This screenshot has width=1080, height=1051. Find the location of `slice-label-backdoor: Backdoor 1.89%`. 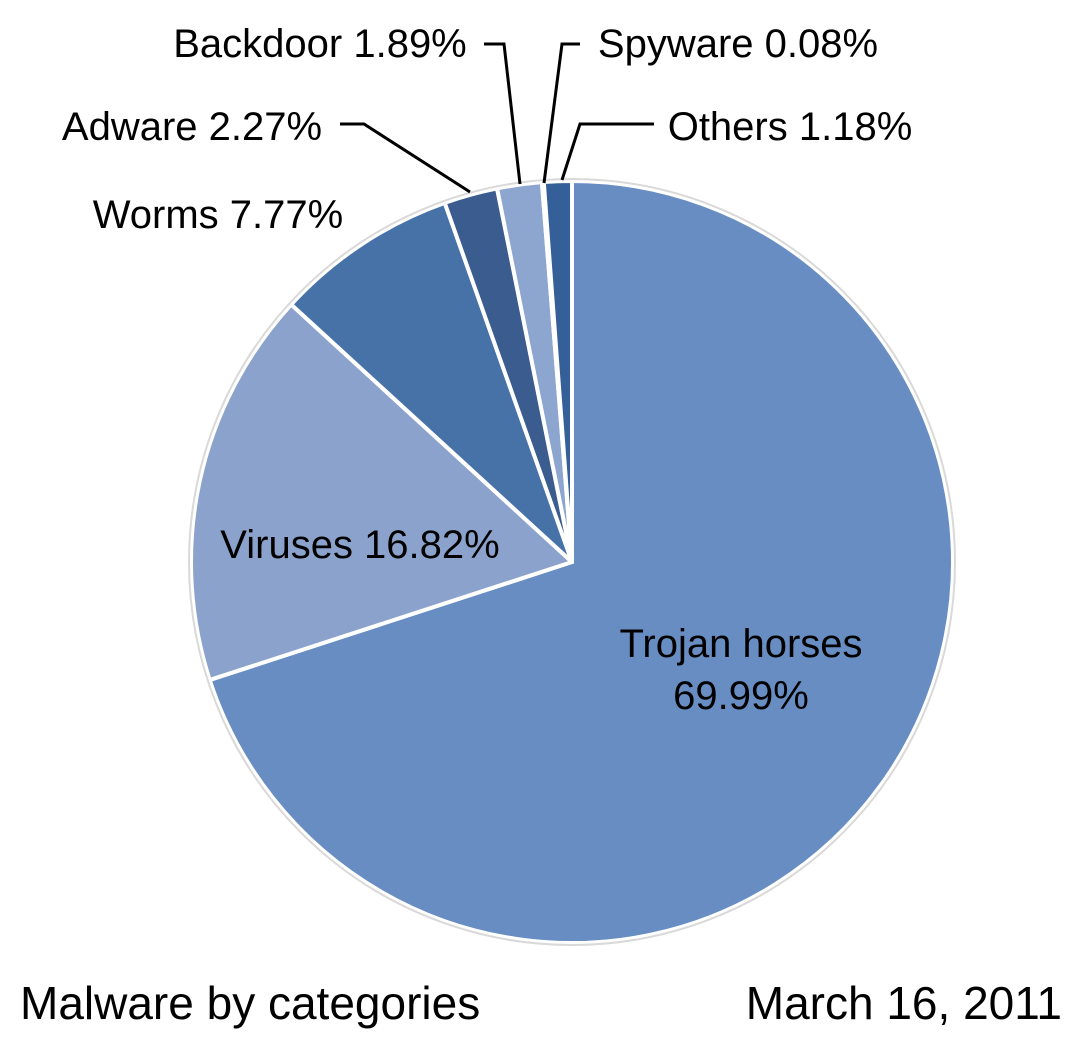

slice-label-backdoor: Backdoor 1.89% is located at coordinates (320, 44).